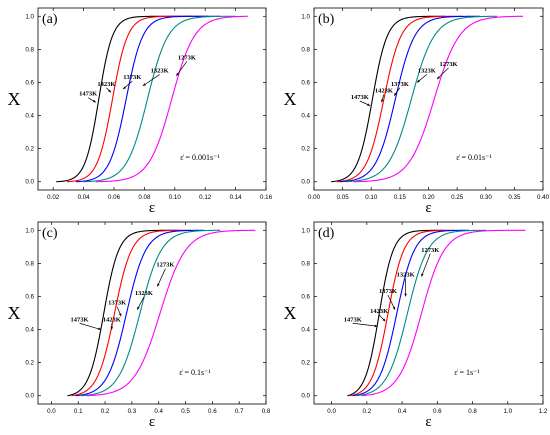  I want to click on x-tick-label: 0.08, so click(144, 197).